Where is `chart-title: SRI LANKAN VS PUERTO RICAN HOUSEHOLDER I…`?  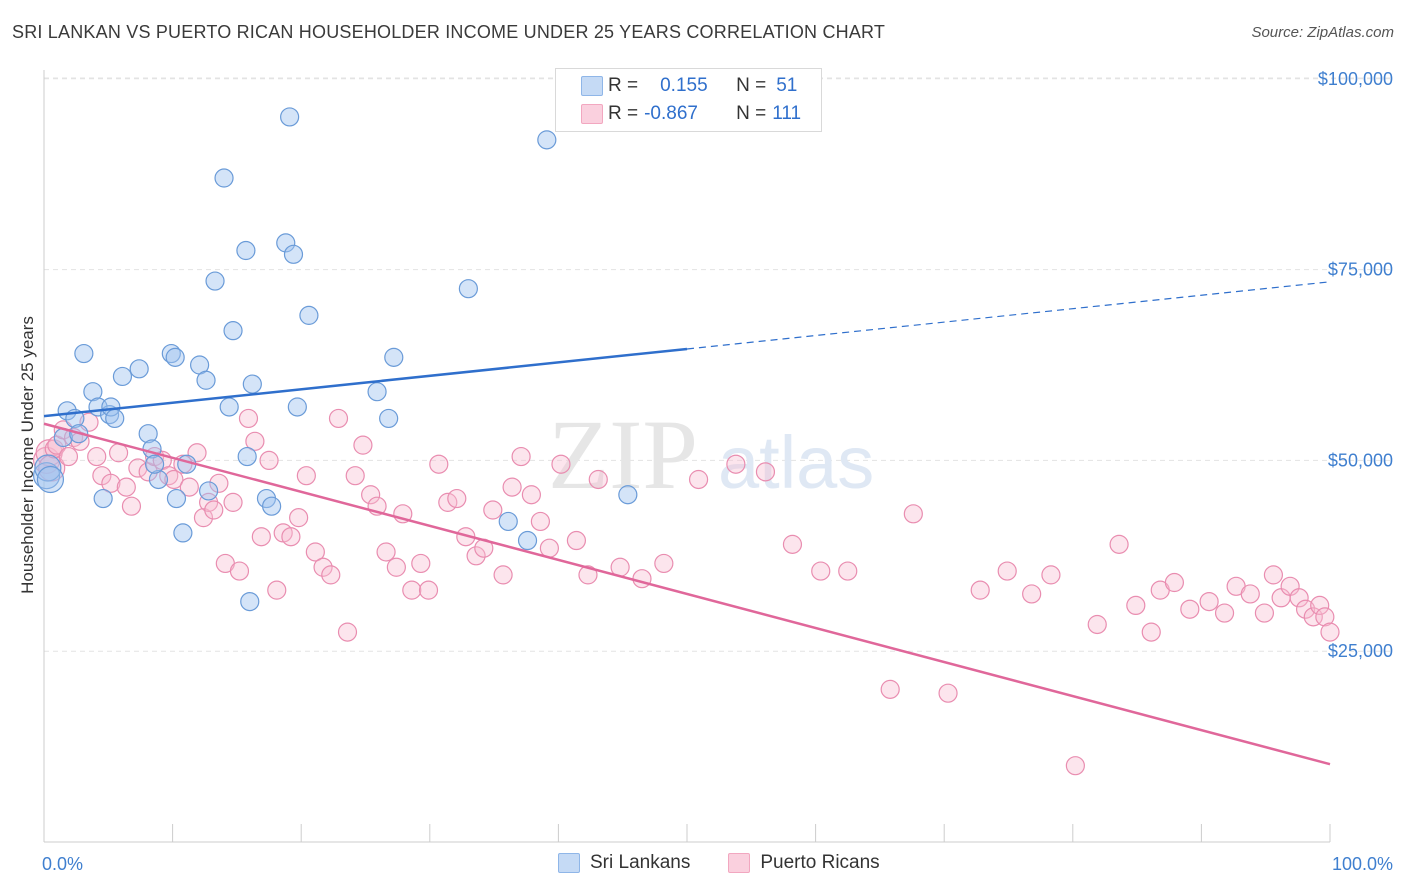
chart-title: SRI LANKAN VS PUERTO RICAN HOUSEHOLDER I… is located at coordinates (449, 32).